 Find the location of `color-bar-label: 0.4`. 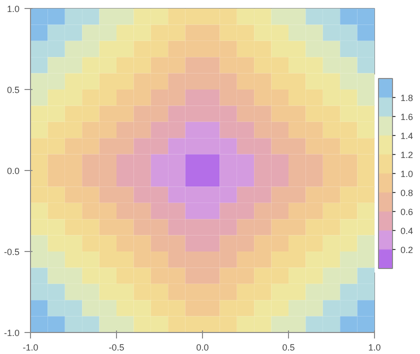

color-bar-label: 0.4 is located at coordinates (407, 231).